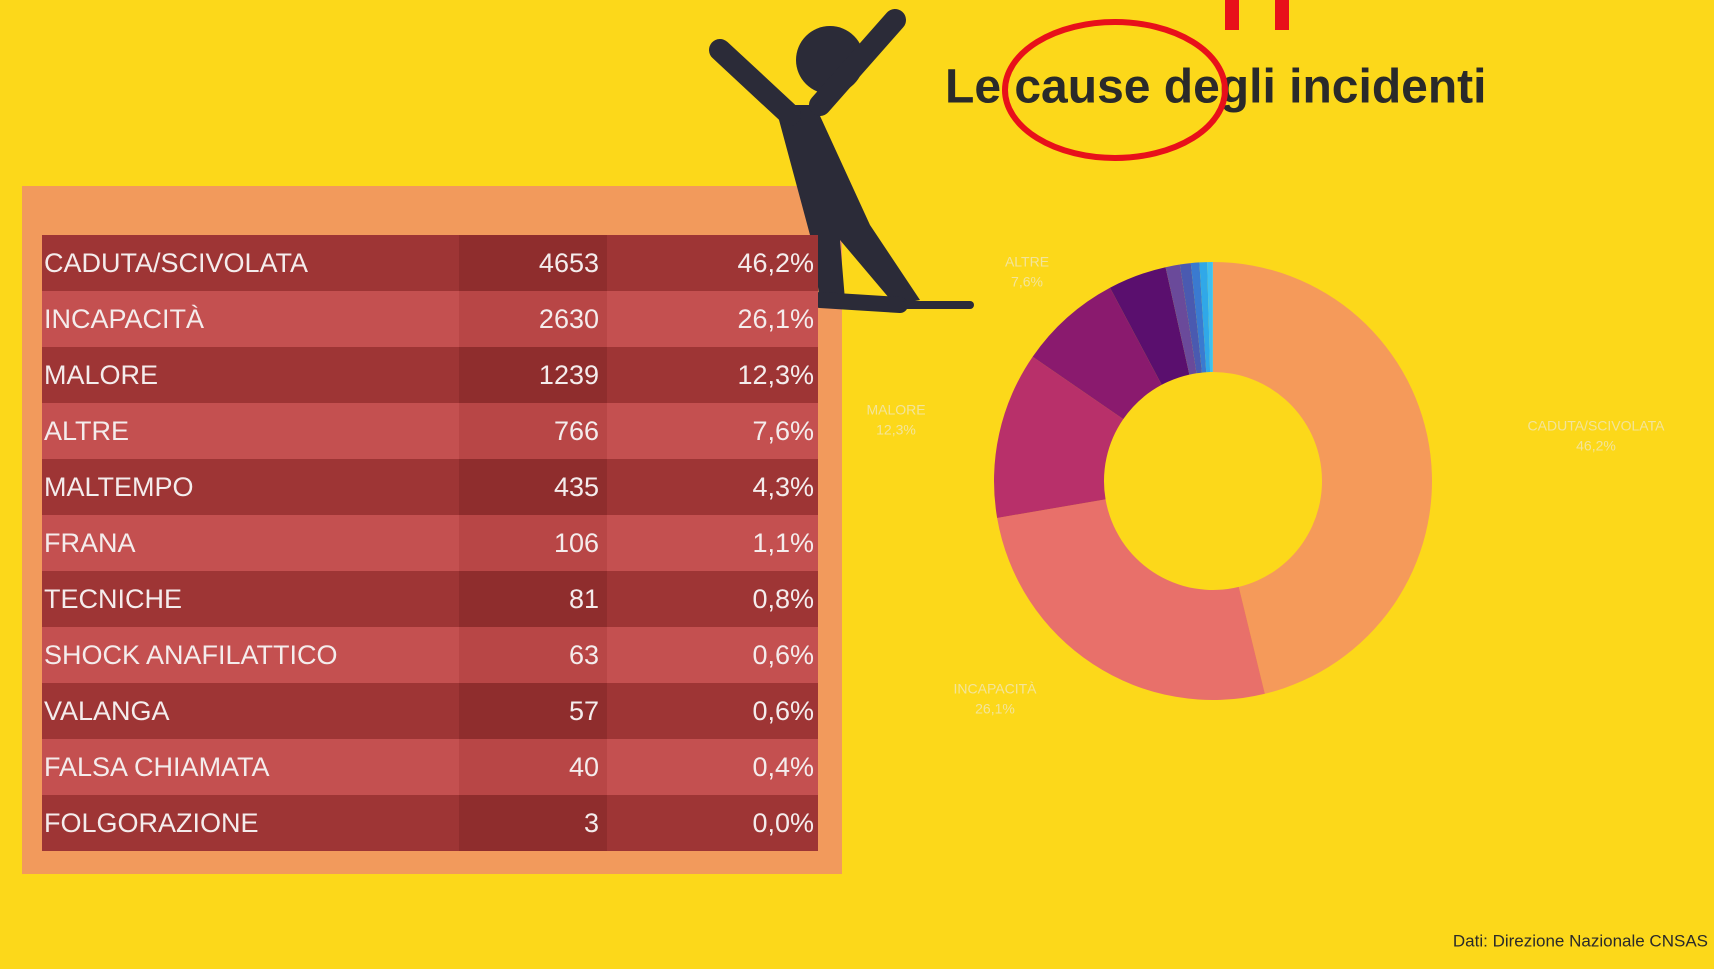 This screenshot has width=1714, height=969. I want to click on cause-name: FALSA CHIAMATA, so click(157, 767).